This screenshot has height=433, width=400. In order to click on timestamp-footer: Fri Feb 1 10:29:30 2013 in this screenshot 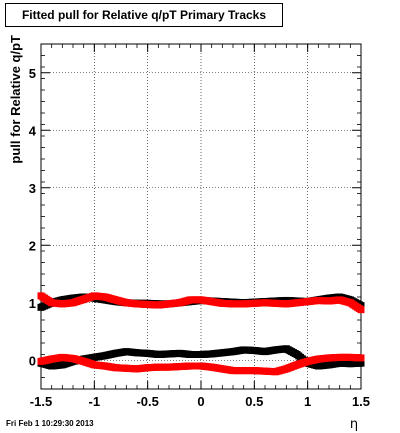, I will do `click(50, 423)`.